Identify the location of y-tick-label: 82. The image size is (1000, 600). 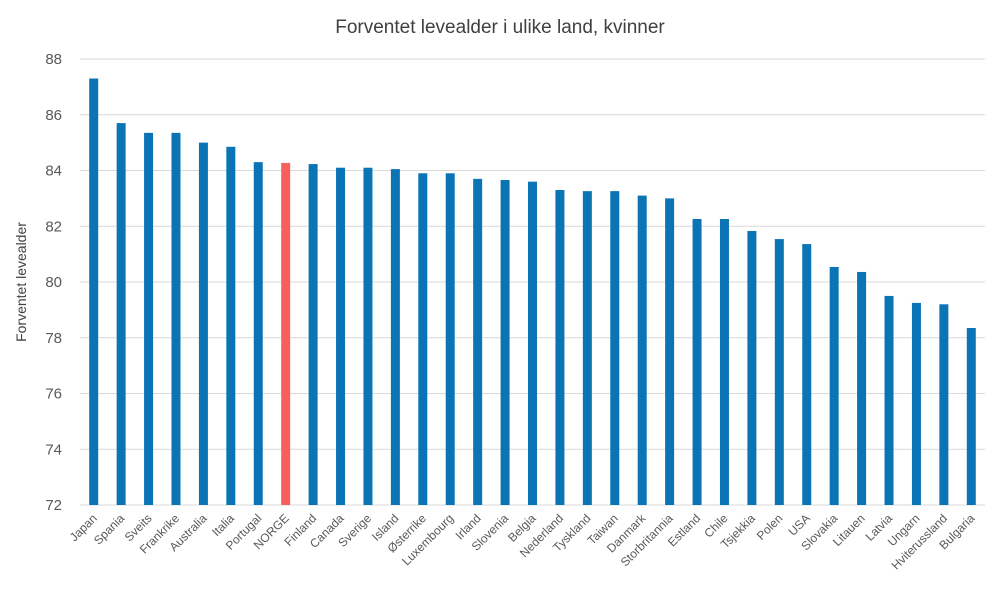
(53, 226).